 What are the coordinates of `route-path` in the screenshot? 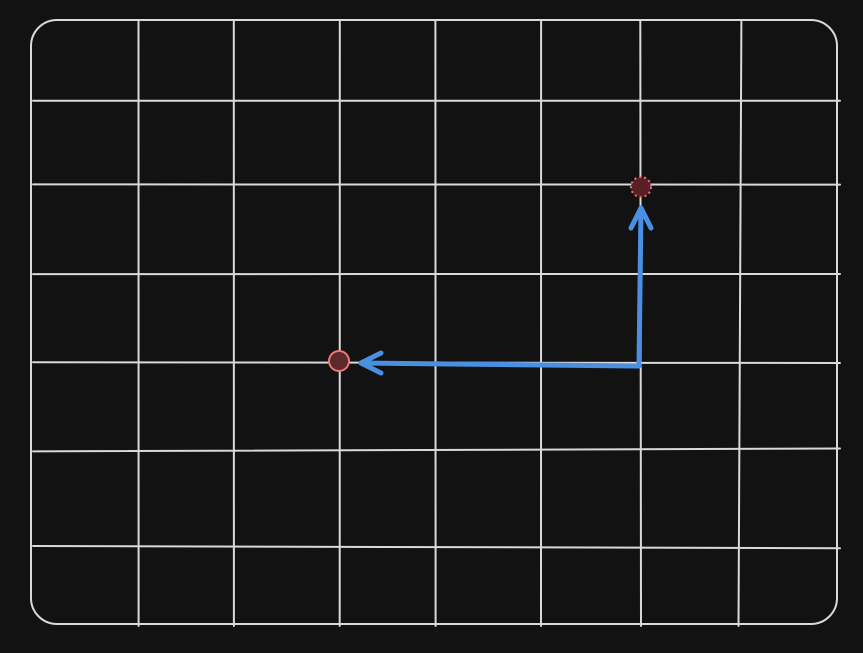 It's located at (506, 290).